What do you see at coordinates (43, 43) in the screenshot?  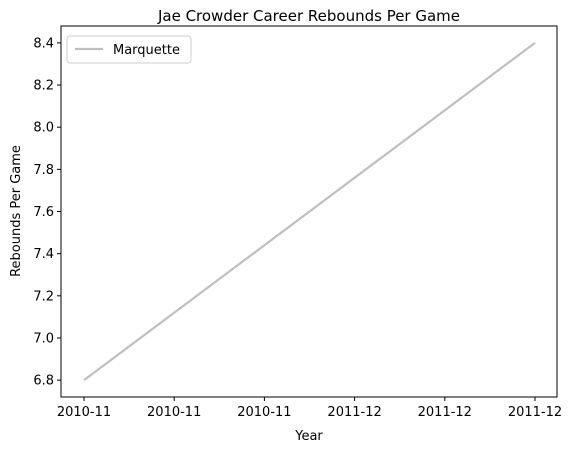 I see `y-tick-label: 8.4` at bounding box center [43, 43].